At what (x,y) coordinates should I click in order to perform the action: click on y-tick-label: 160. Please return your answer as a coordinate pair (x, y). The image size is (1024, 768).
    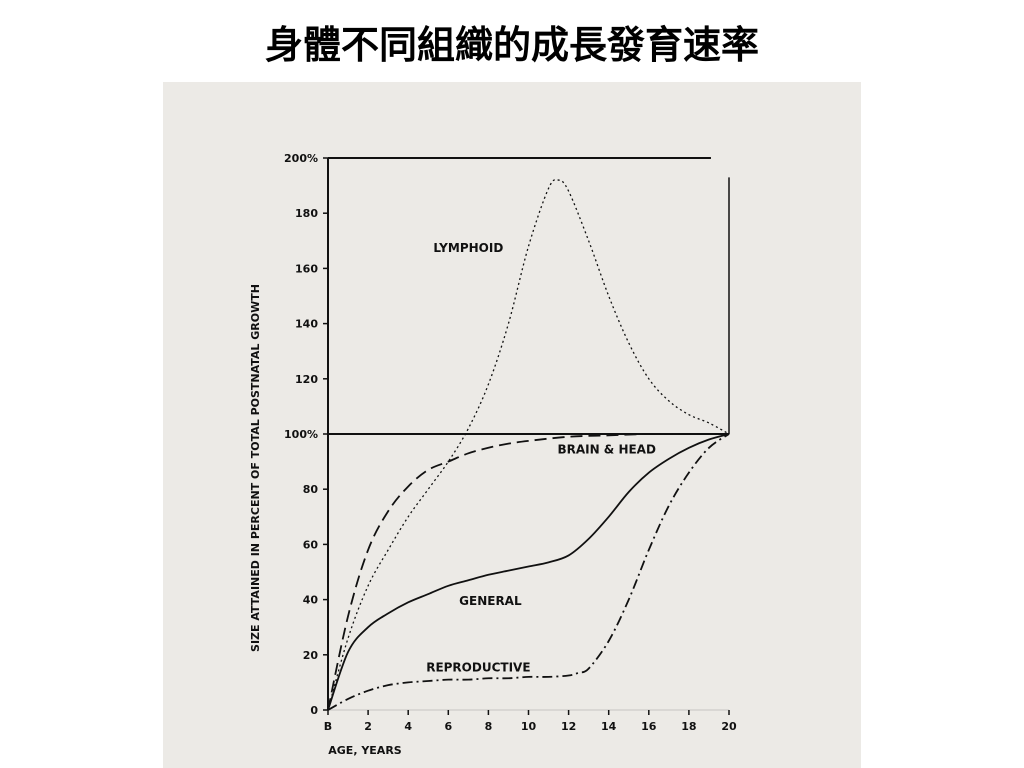
    Looking at the image, I should click on (306, 268).